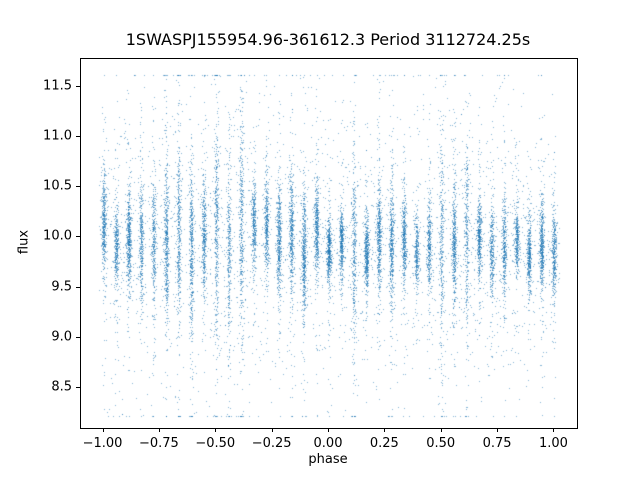  What do you see at coordinates (553, 443) in the screenshot?
I see `x-tick-label: 1.00` at bounding box center [553, 443].